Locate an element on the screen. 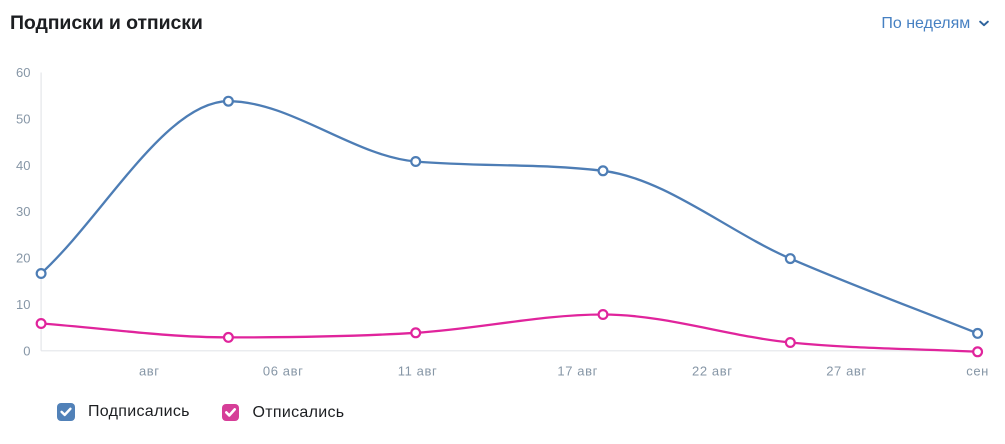  svg-text: 0 is located at coordinates (26, 351).